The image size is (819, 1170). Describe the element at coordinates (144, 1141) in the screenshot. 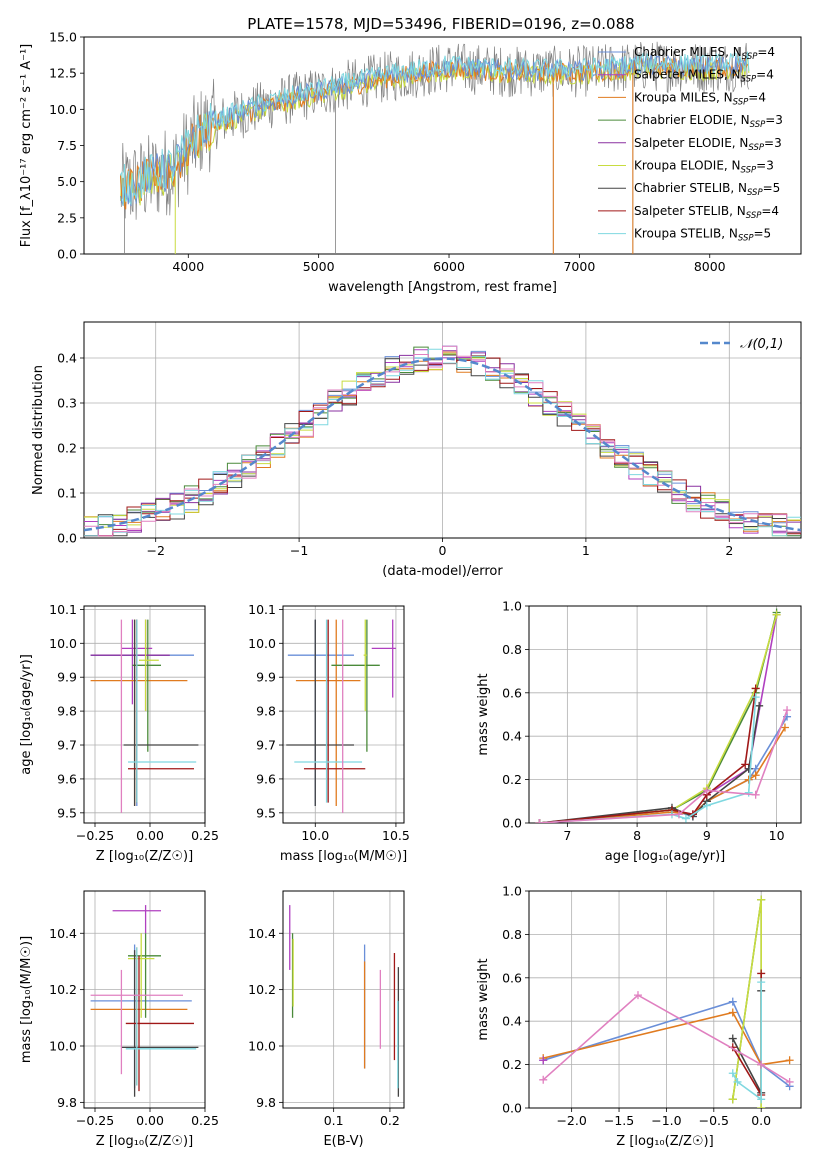

I see `mass_vs_Z-xlabel: Z [log₁₀(Z/Z☉)]` at that location.